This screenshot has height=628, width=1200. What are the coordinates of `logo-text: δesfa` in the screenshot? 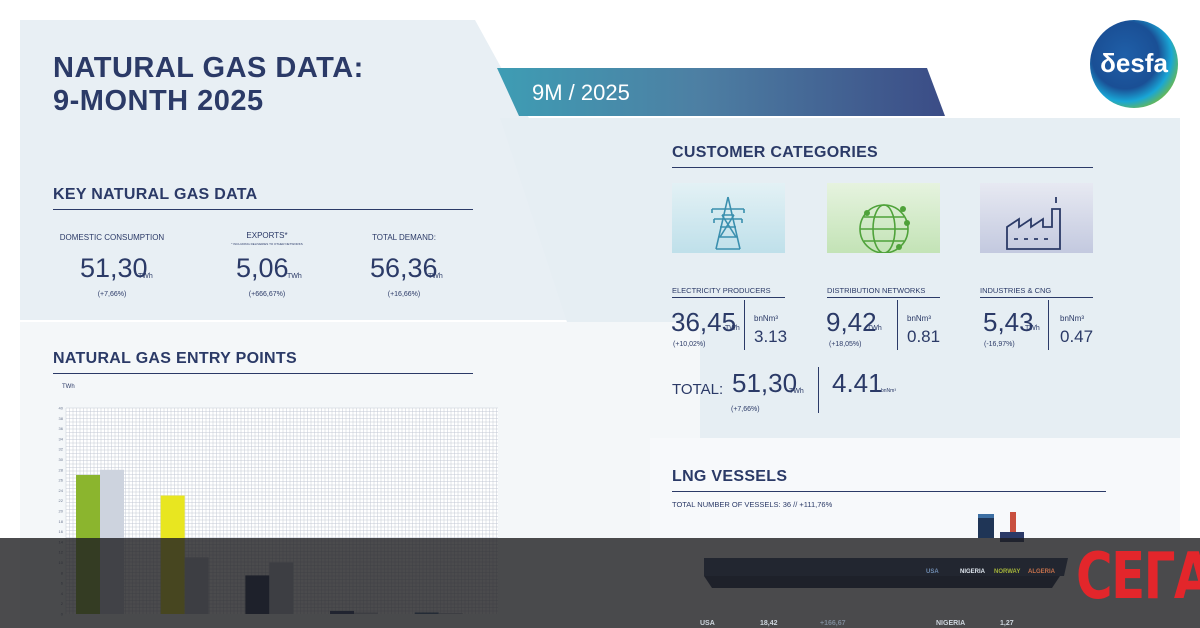 It's located at (1134, 63).